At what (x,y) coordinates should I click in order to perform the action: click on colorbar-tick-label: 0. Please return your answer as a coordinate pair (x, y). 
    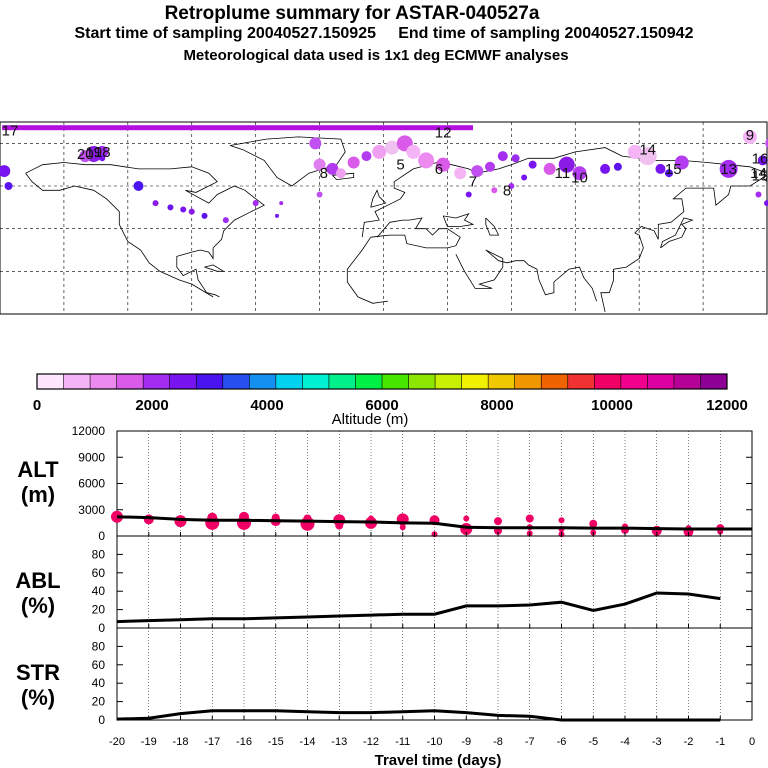
    Looking at the image, I should click on (37, 405).